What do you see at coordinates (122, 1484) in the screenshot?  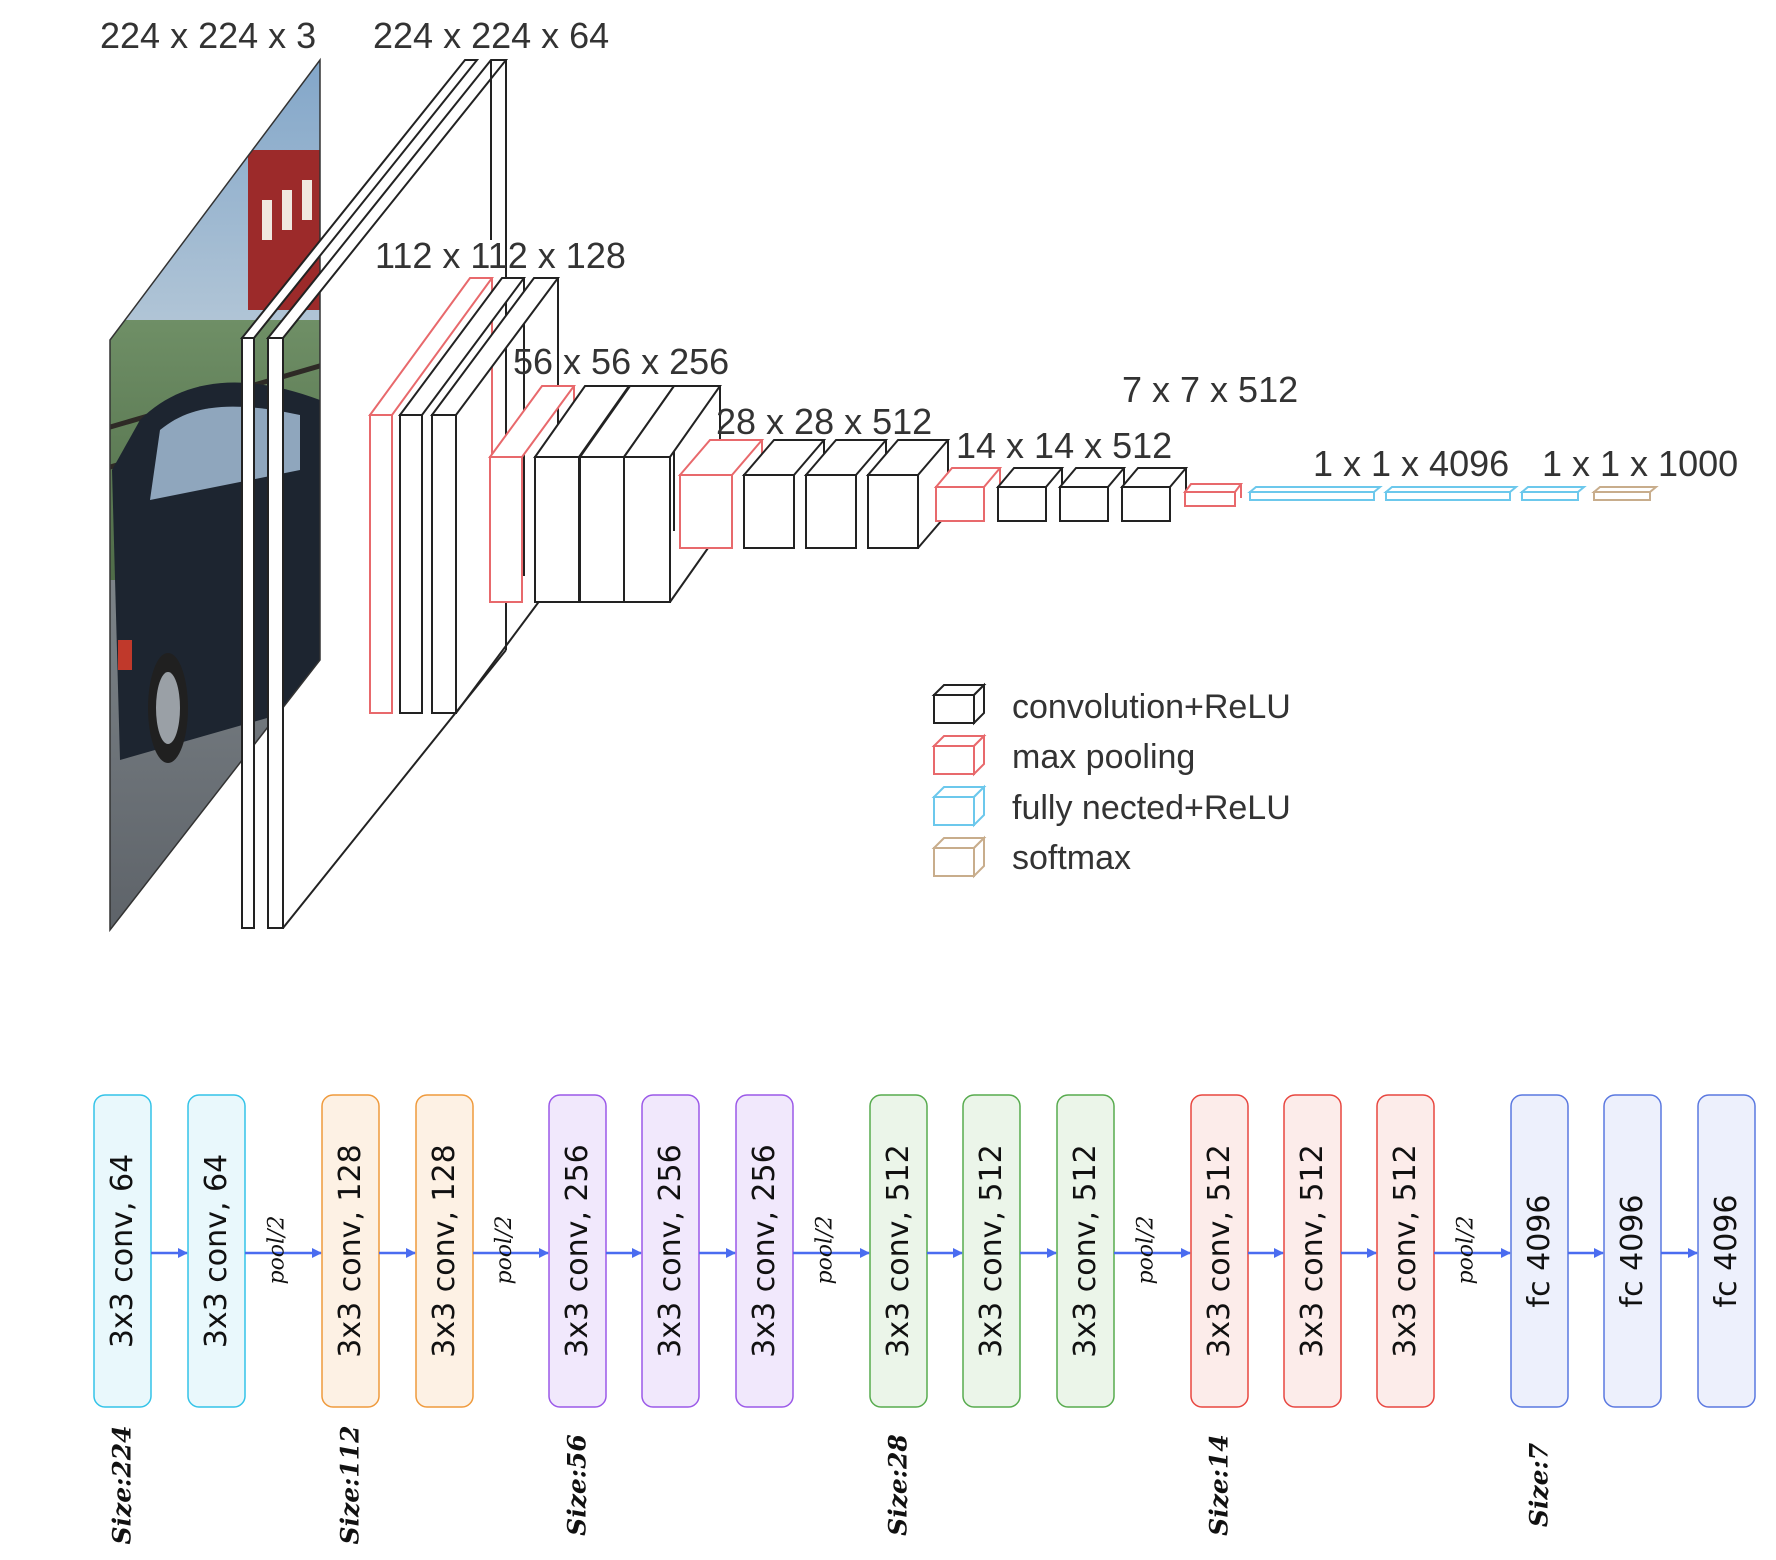 I see `size-label: Size:224` at bounding box center [122, 1484].